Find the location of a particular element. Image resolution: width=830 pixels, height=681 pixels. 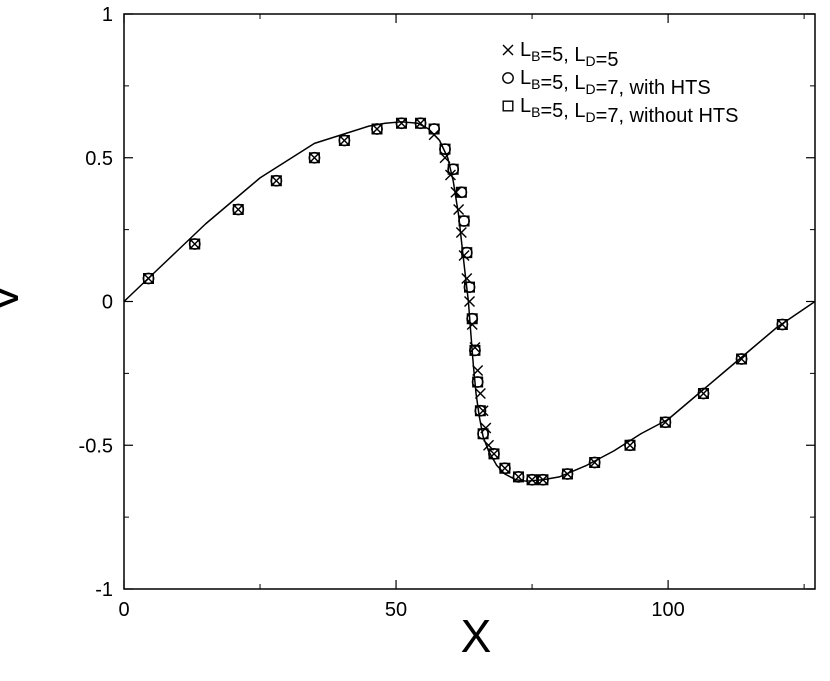

legend-label: LB=5, LD=7, with HTS is located at coordinates (615, 83).